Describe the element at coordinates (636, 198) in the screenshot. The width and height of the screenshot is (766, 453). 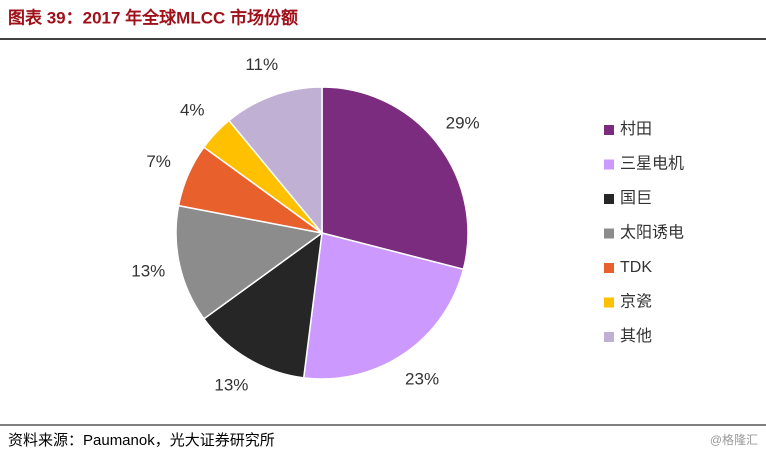
I see `legend-label: 国巨` at that location.